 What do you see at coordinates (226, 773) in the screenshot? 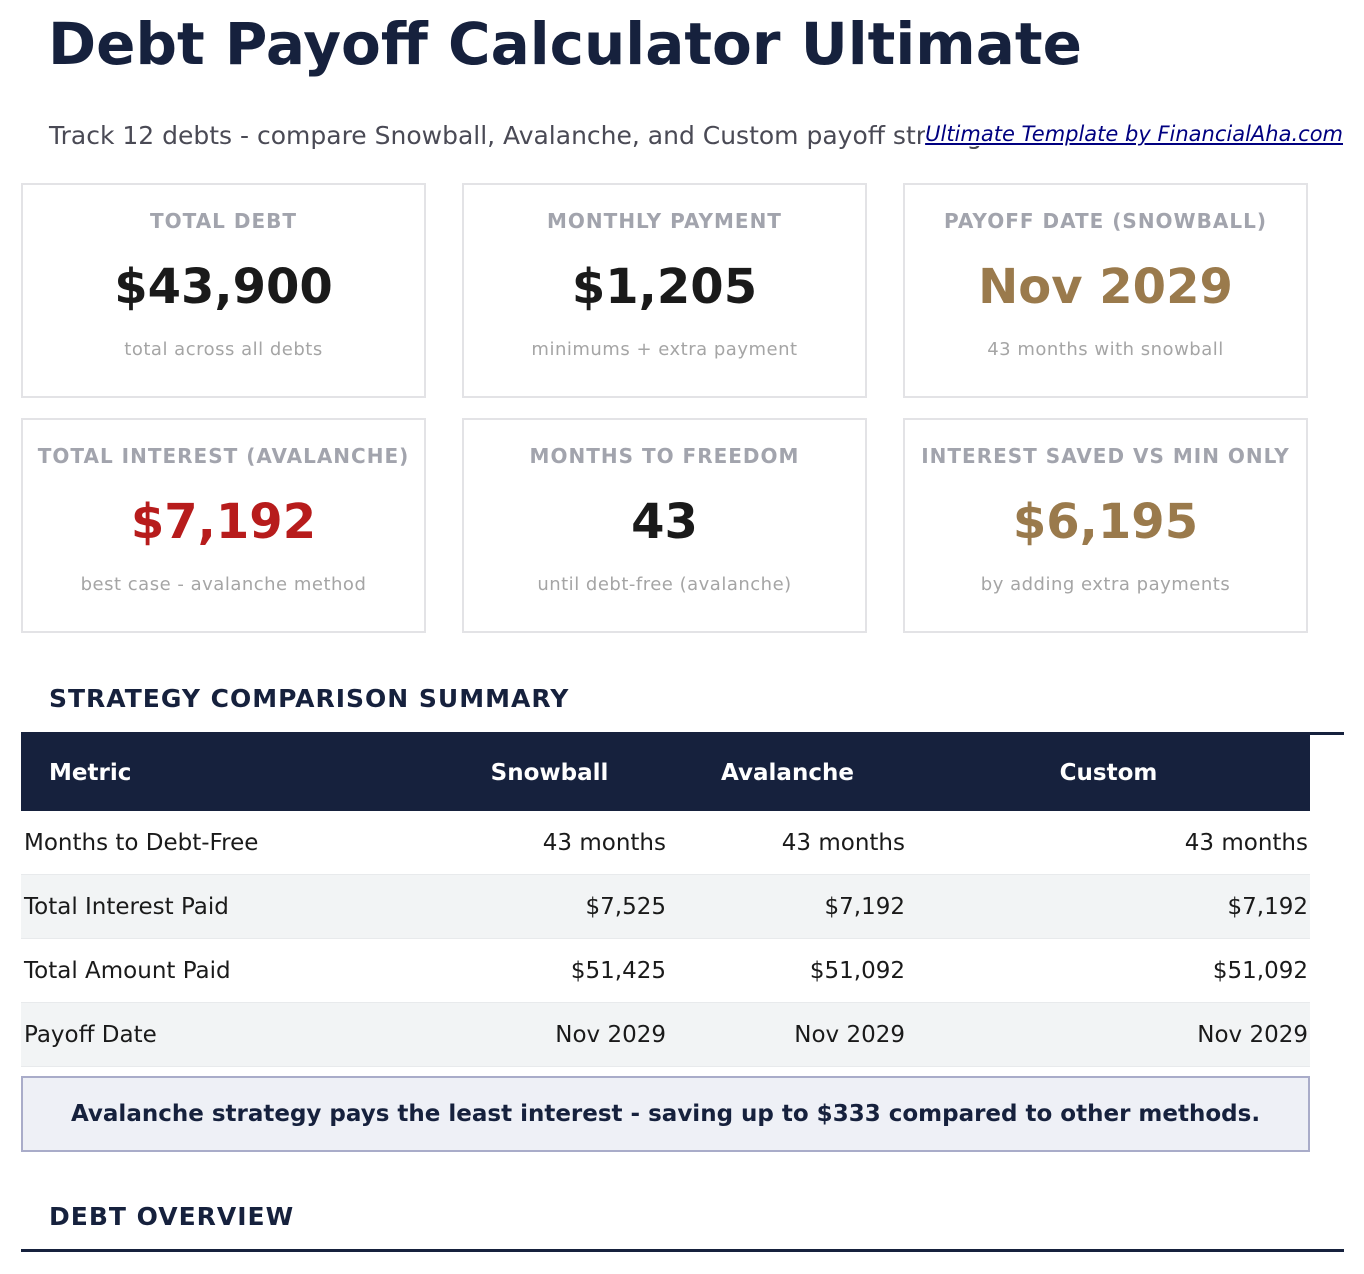
I see `header-metric: Metric` at bounding box center [226, 773].